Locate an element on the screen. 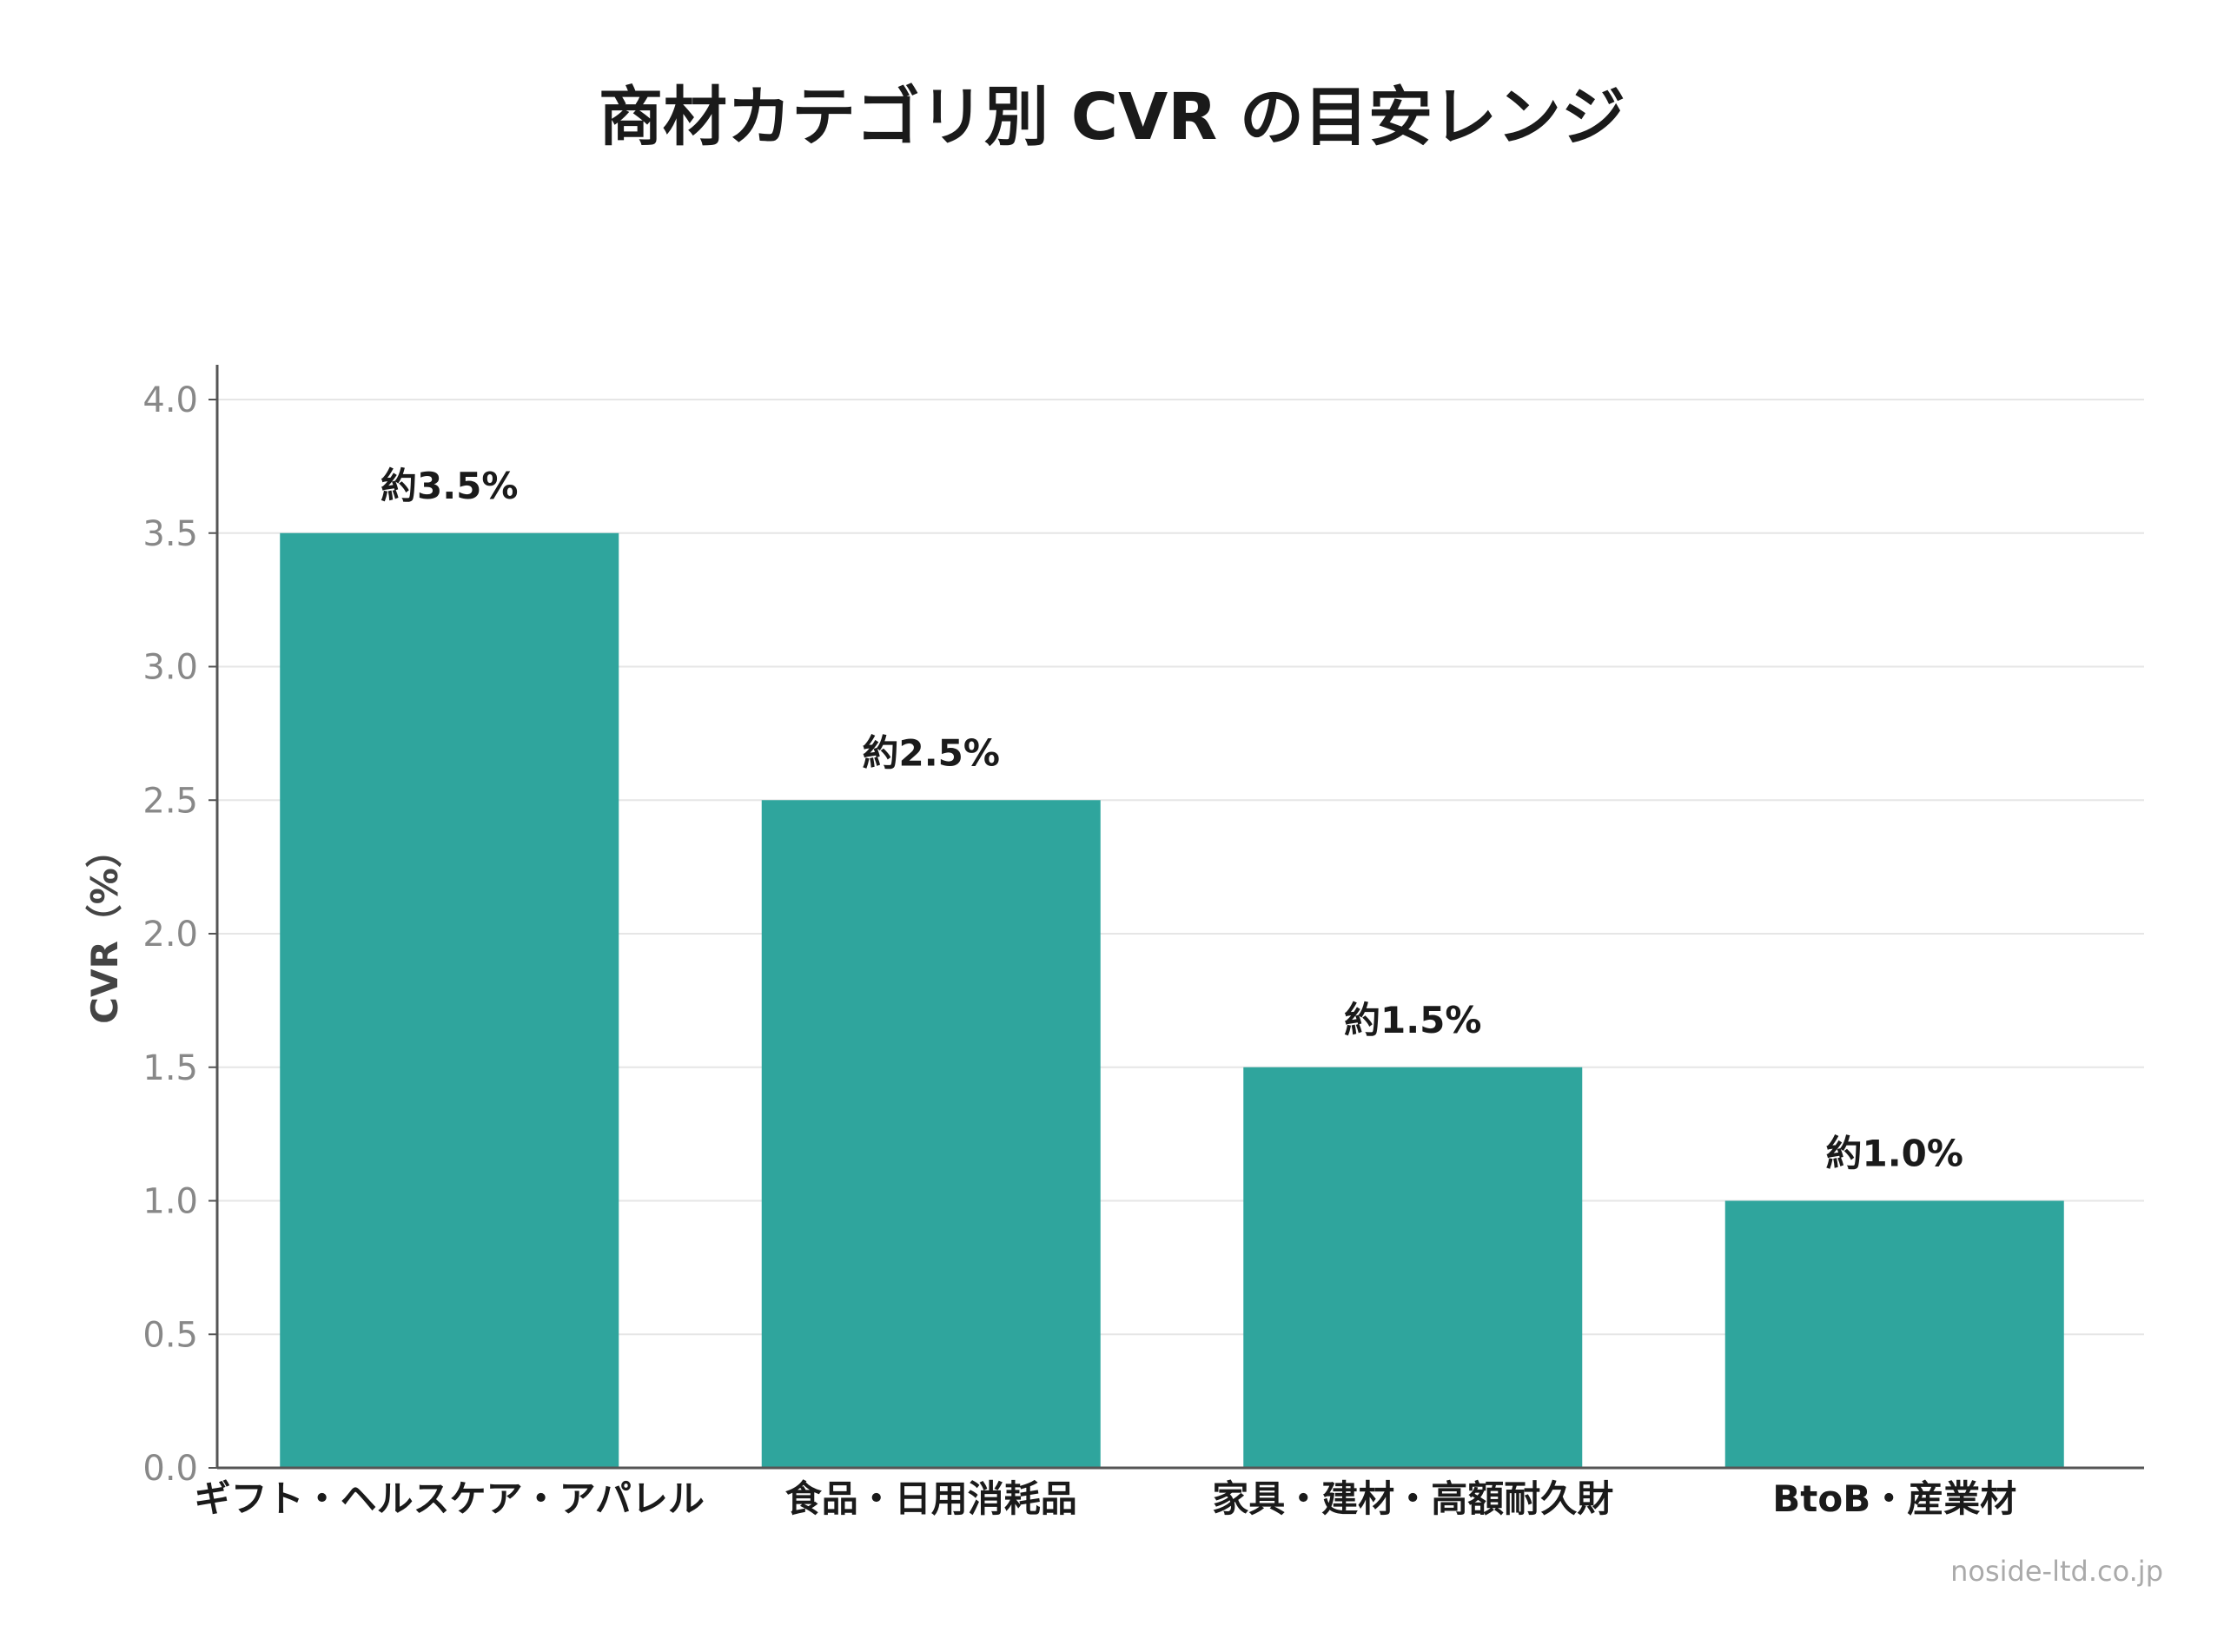  chart-title: 商材カテゴリ別 CVR の目安レンジ is located at coordinates (1112, 117).